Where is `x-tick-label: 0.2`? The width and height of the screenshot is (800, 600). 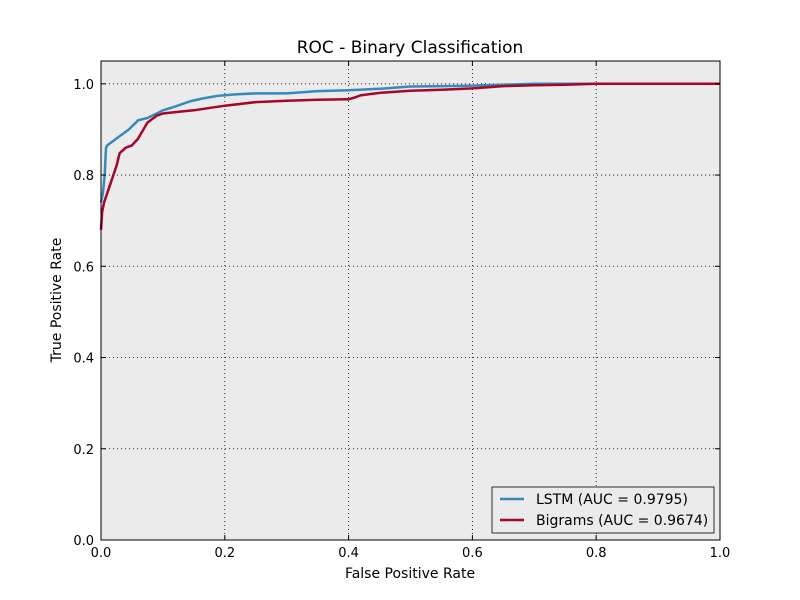 x-tick-label: 0.2 is located at coordinates (224, 553).